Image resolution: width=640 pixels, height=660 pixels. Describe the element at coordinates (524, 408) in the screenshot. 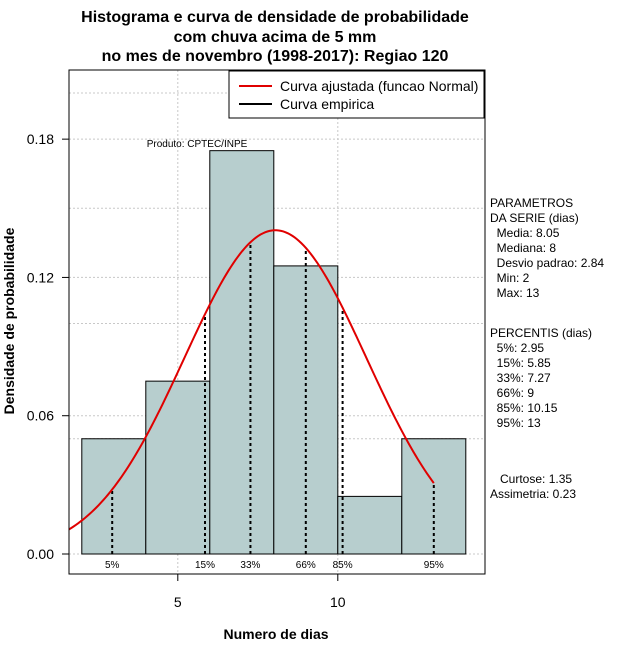

I see `stat-line: 85%: 10.15` at that location.